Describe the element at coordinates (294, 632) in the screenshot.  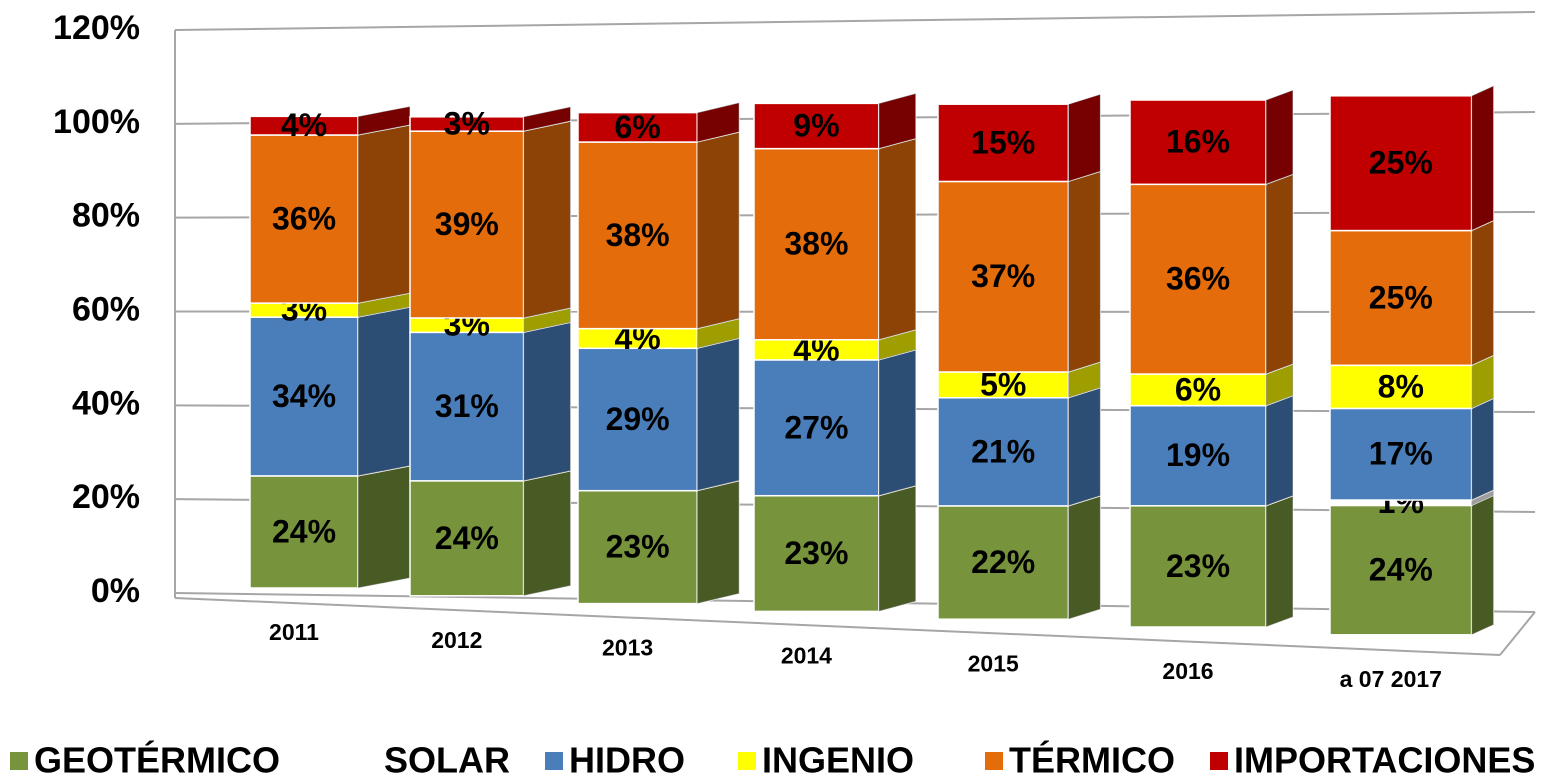
I see `x-tick-label: 2011` at that location.